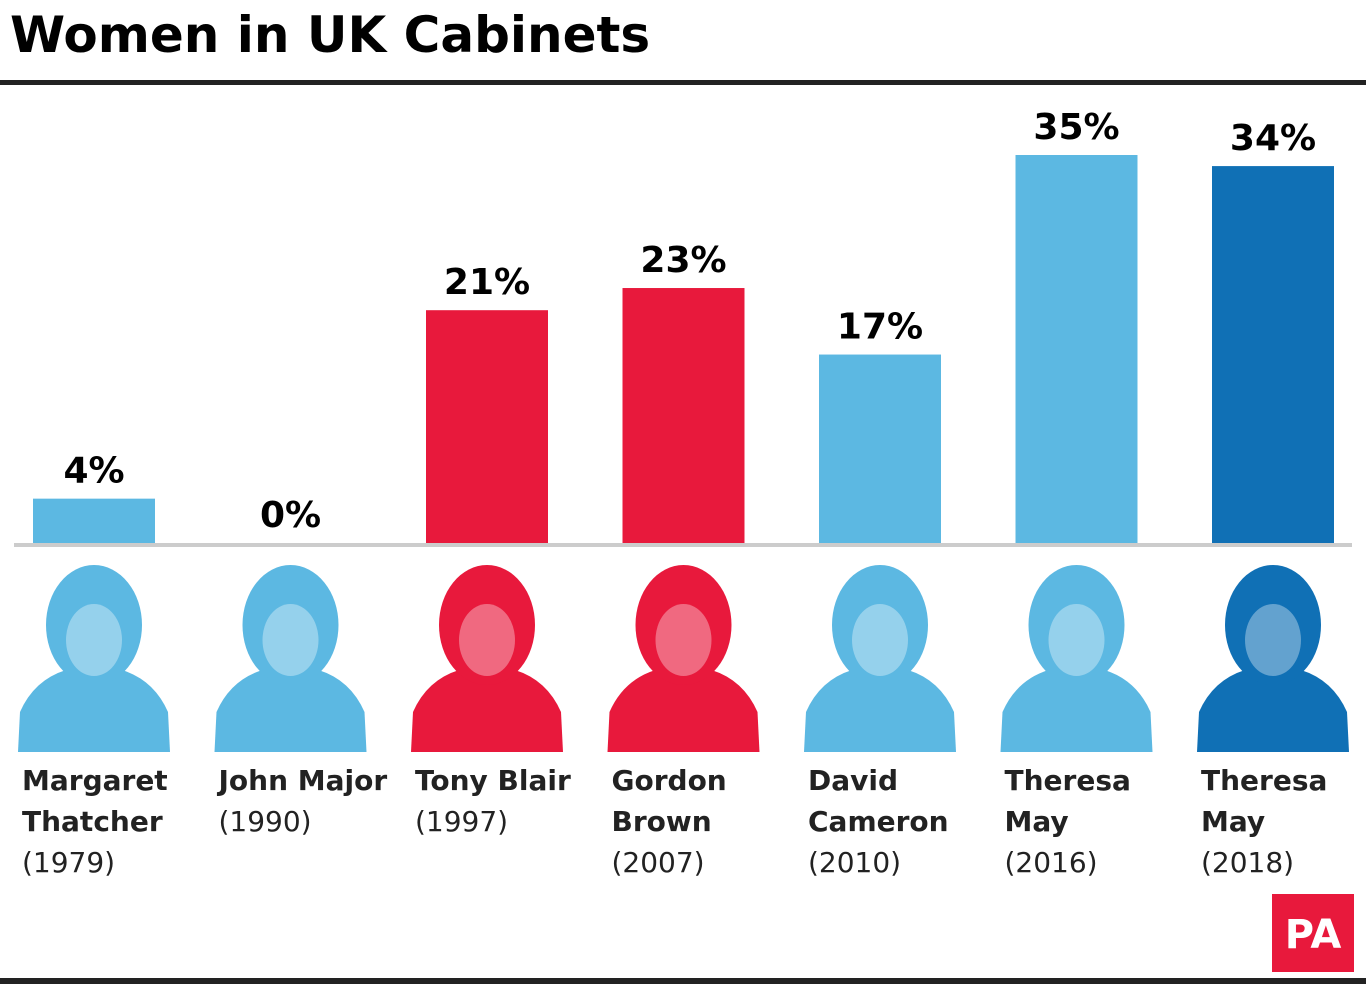  I want to click on category-label: Tony Blair (1997), so click(504, 801).